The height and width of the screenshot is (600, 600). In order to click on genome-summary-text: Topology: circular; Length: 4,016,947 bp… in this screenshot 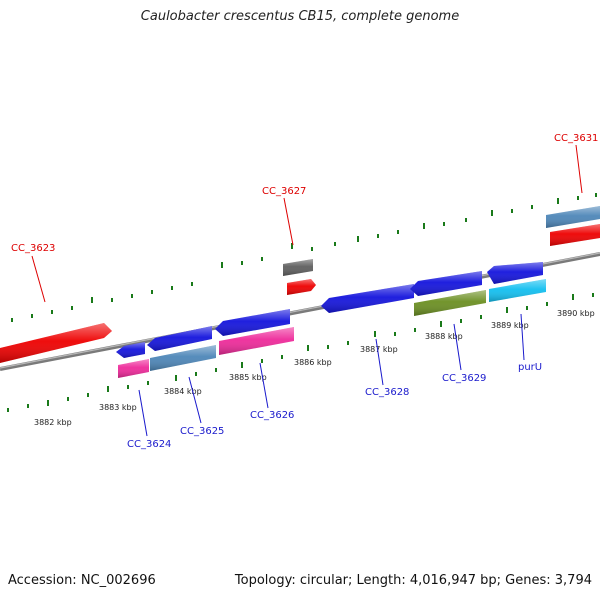, I will do `click(413, 580)`.